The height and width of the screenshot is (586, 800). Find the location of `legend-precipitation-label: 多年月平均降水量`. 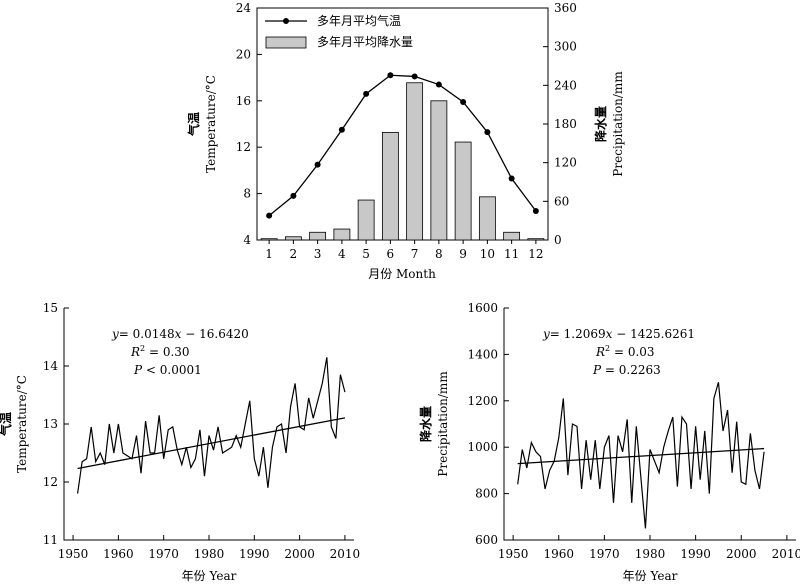

legend-precipitation-label: 多年月平均降水量 is located at coordinates (365, 42).